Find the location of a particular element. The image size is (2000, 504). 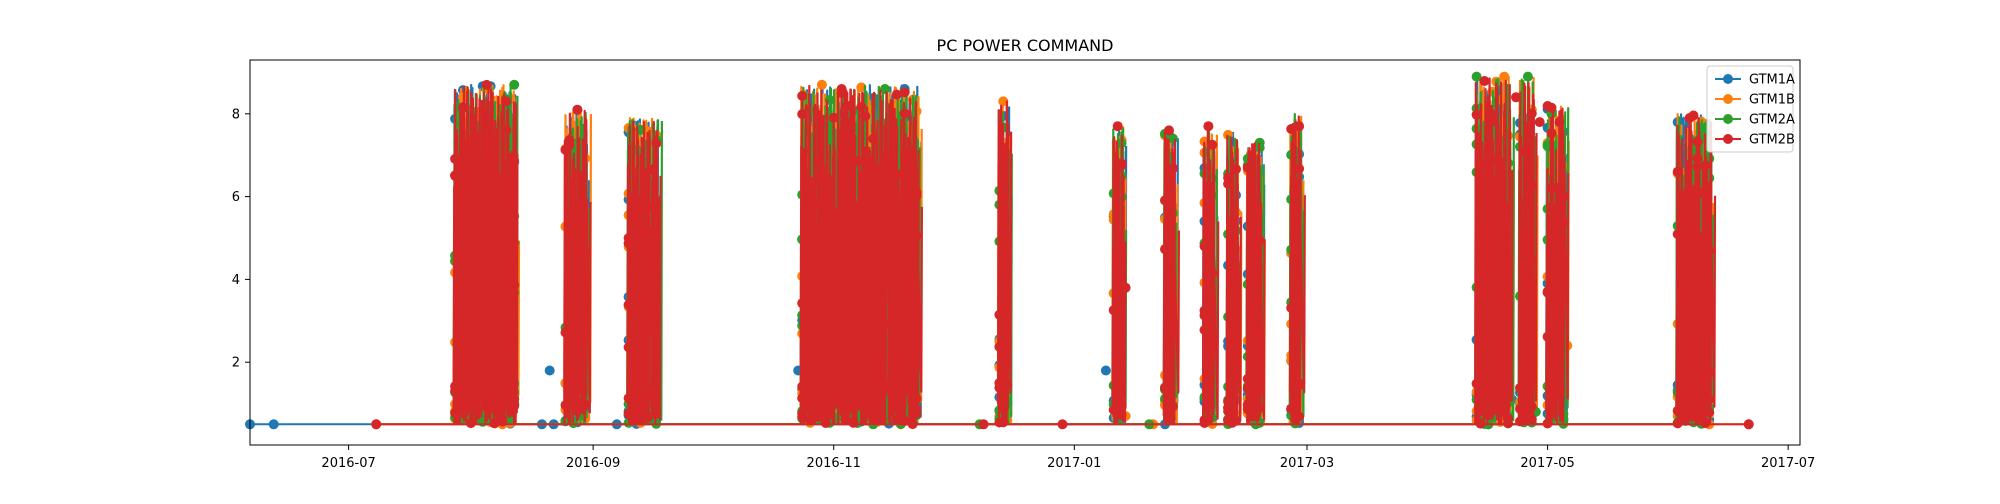

legend-label-gtm1a: GTM1A is located at coordinates (1772, 80).